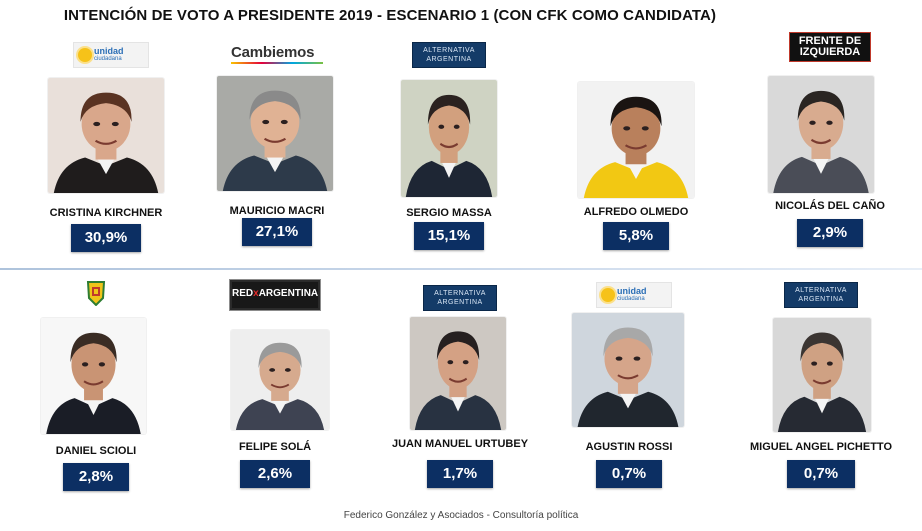  I want to click on vote-percentage: 30,9%, so click(106, 238).